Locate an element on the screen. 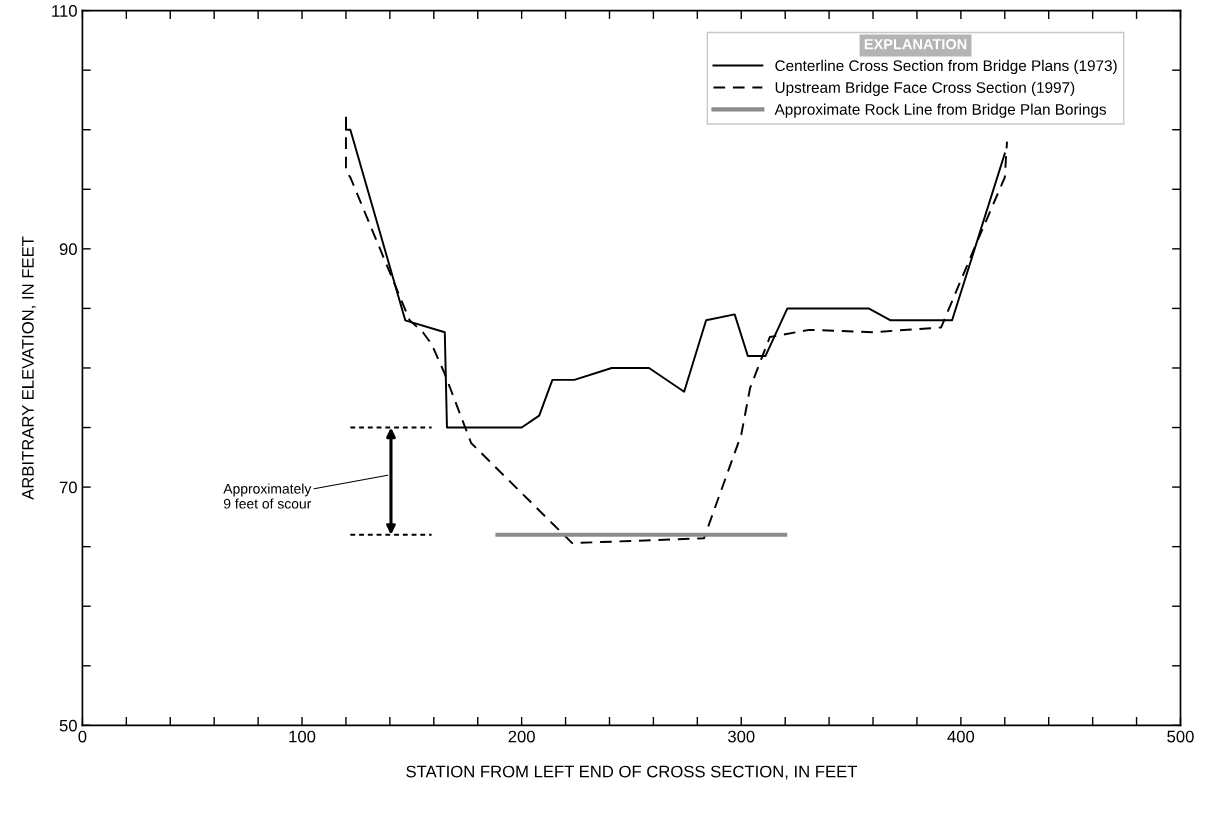  x-tick-label: 100 is located at coordinates (302, 736).